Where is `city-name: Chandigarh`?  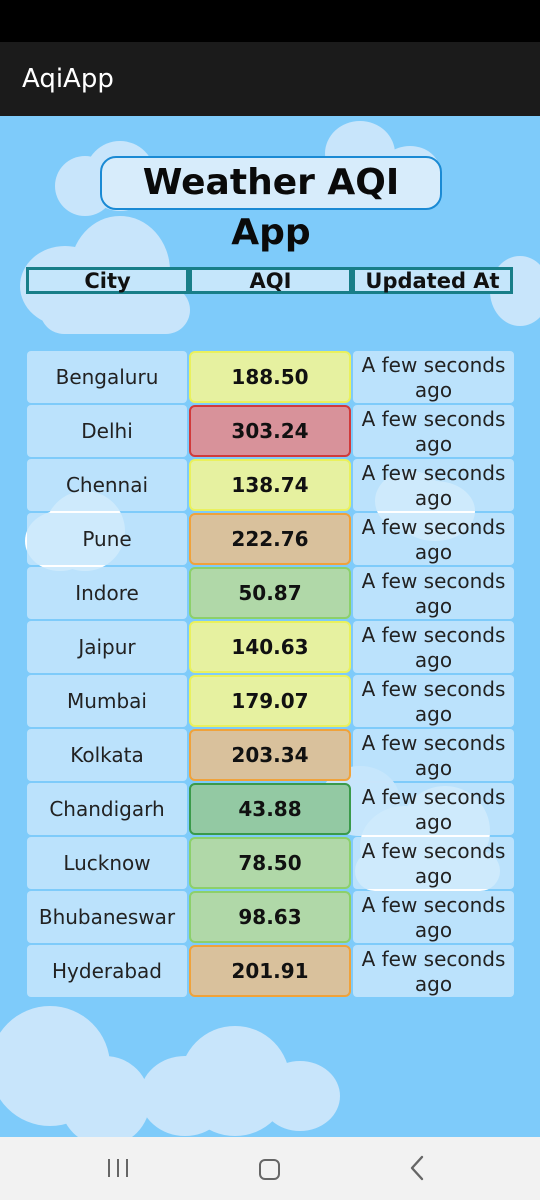
city-name: Chandigarh is located at coordinates (107, 809).